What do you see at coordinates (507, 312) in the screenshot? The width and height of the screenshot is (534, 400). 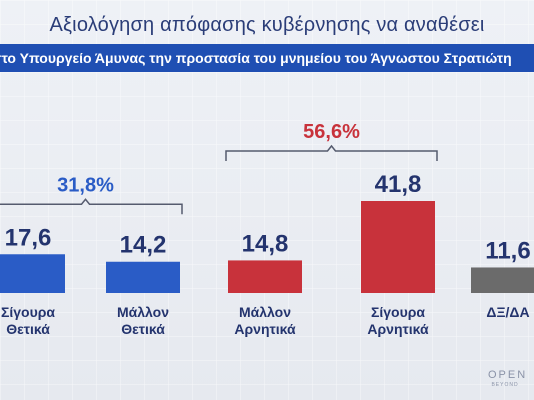 I see `category-label: ΔΞ/ΔΑ` at bounding box center [507, 312].